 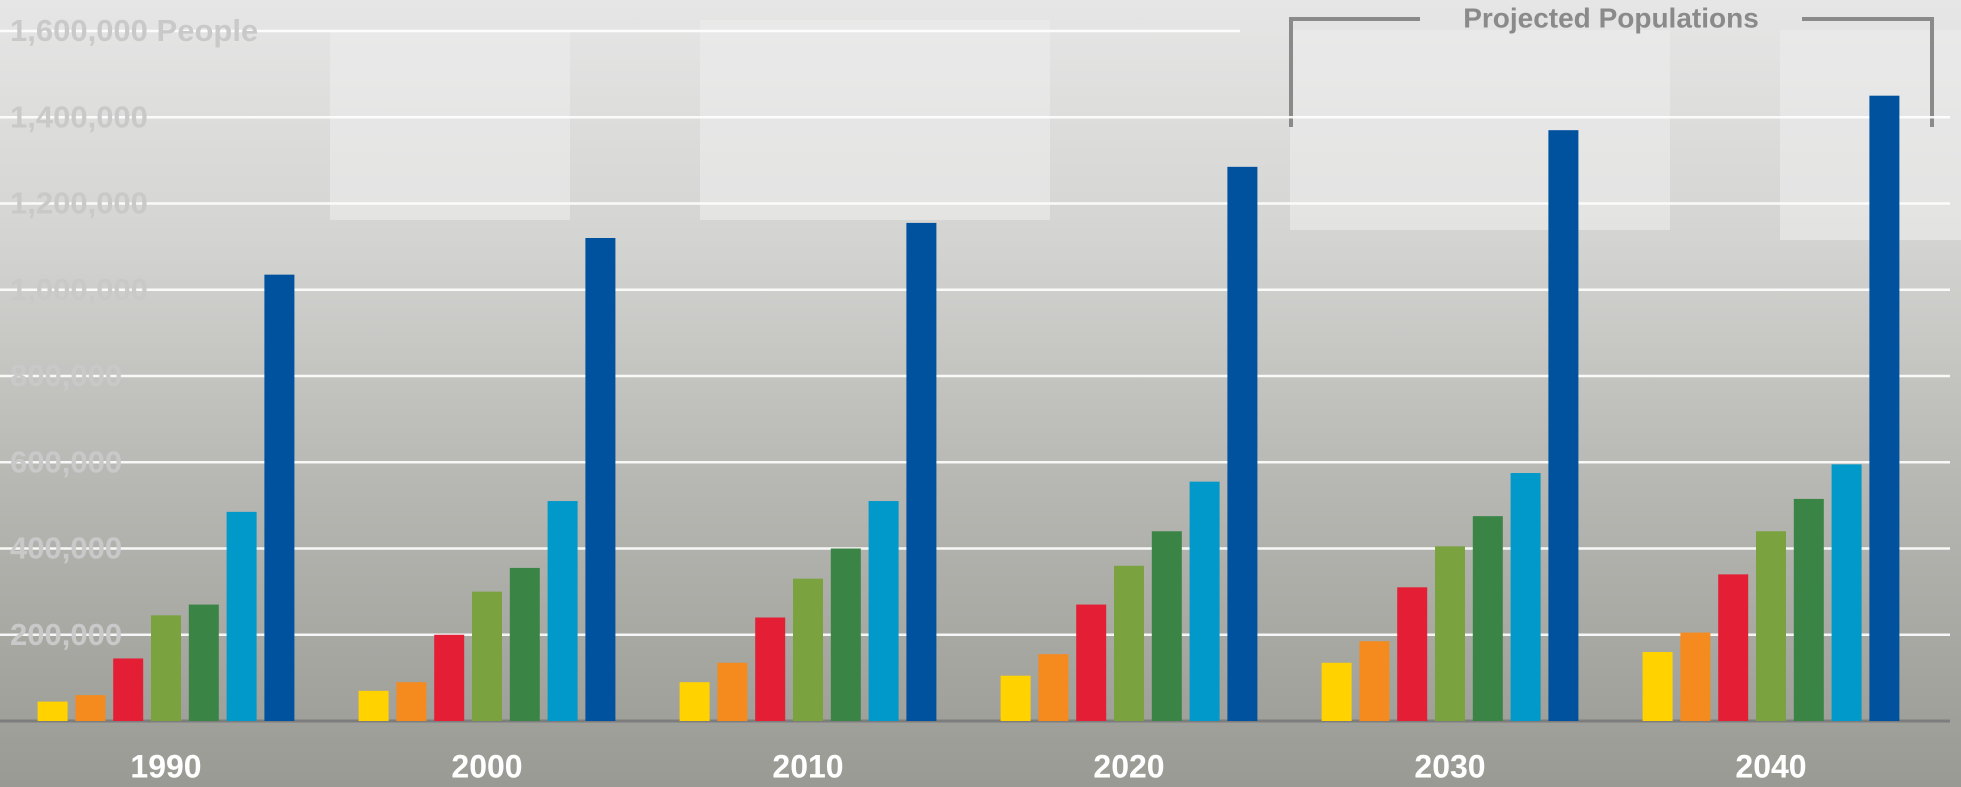 What do you see at coordinates (486, 766) in the screenshot?
I see `x-tick-label: 2000` at bounding box center [486, 766].